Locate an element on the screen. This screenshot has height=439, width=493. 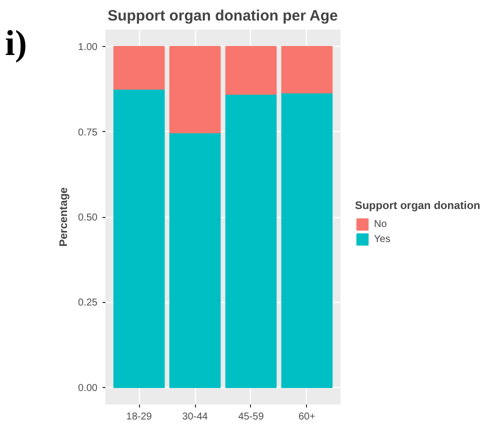
y-tick-label: 1.00 is located at coordinates (88, 48).